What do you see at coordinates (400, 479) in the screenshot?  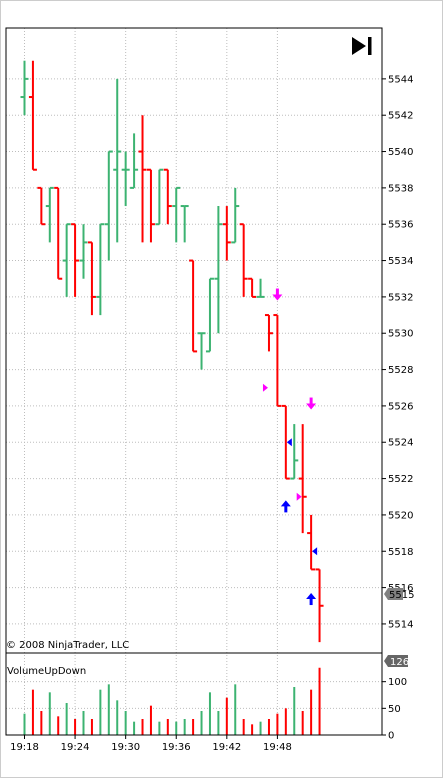 I see `price-tick-label: 5522` at bounding box center [400, 479].